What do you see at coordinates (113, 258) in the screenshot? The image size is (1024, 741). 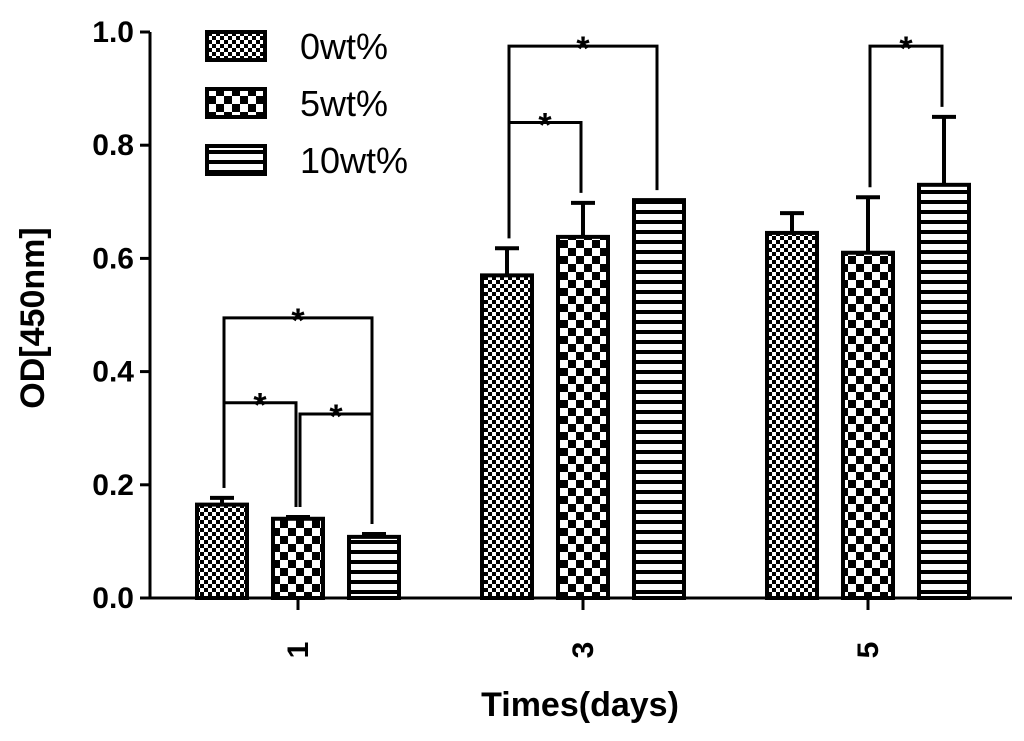 I see `y-tick-label: 0.6` at bounding box center [113, 258].